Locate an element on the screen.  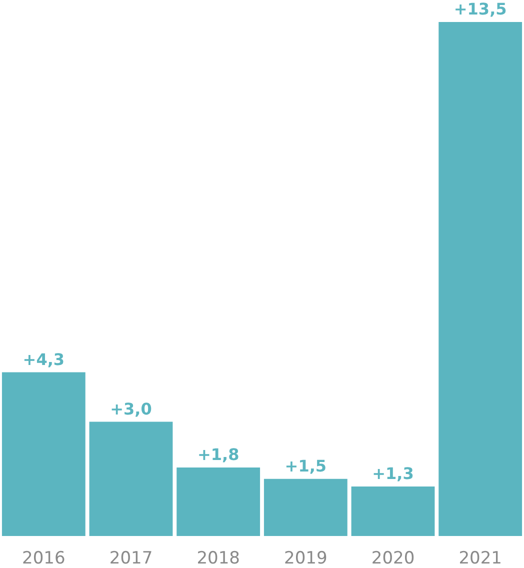
x-tick-label: 2020 is located at coordinates (393, 558).